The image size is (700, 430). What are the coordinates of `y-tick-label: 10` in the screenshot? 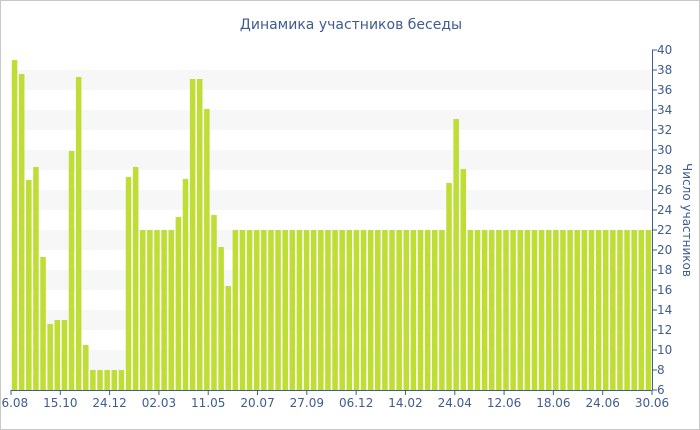 It's located at (664, 350).